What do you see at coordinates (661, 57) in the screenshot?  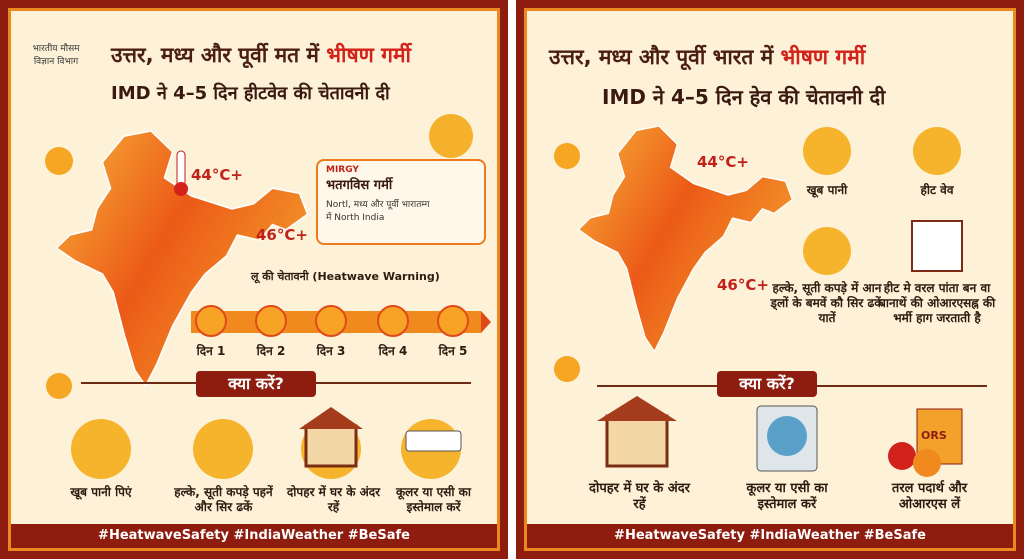 I see `title-main: उत्तर, मध्य और पूर्वी भारत में` at bounding box center [661, 57].